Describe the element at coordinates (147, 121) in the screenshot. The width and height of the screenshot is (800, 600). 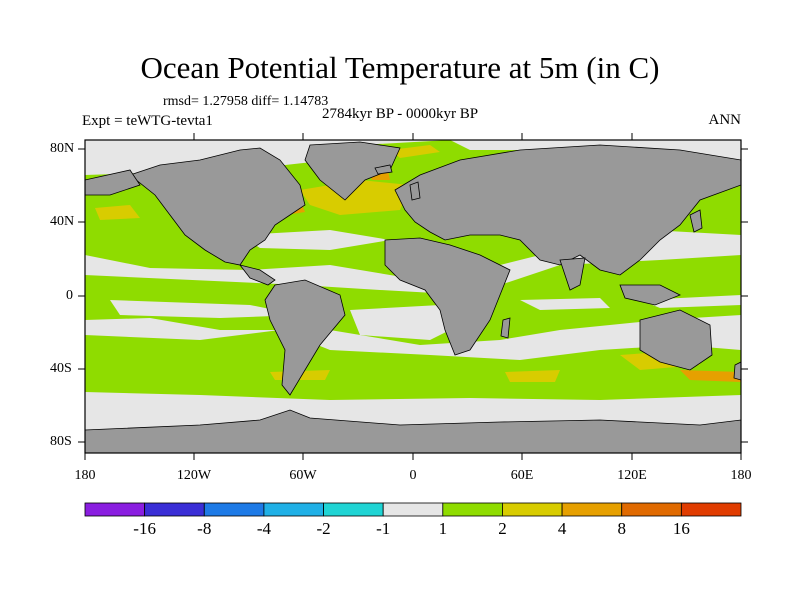
I see `experiment-label: Expt = teWTG-tevta1` at that location.